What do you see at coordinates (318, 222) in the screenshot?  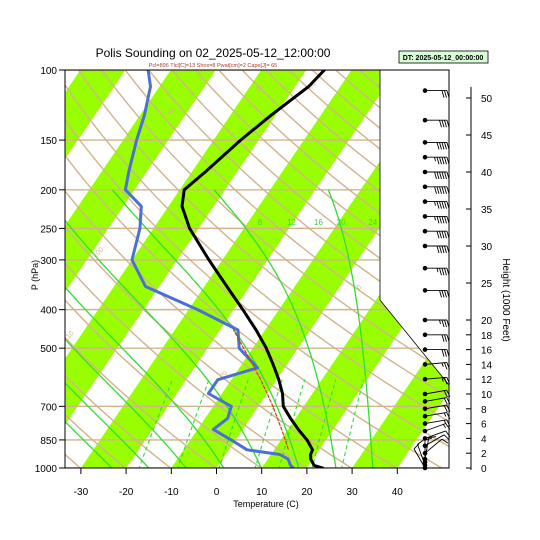 I see `mixing-ratio-label: 16` at bounding box center [318, 222].